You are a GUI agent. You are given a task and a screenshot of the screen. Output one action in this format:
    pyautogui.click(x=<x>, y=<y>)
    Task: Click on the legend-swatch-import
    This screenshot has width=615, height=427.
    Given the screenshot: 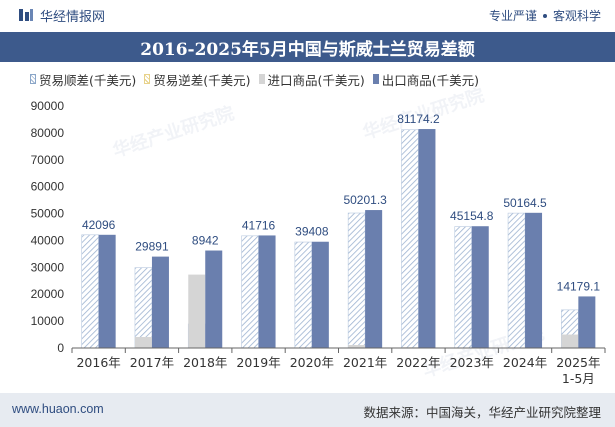 What is the action you would take?
    pyautogui.click(x=261, y=79)
    